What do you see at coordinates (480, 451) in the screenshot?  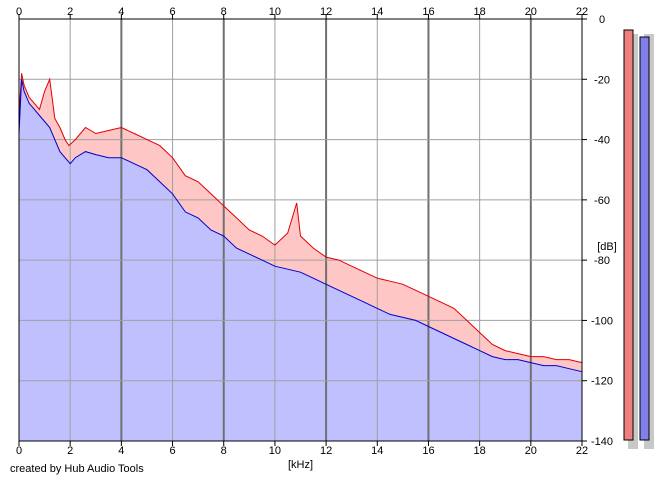 I see `x-tick-label-bottom: 18` at bounding box center [480, 451].